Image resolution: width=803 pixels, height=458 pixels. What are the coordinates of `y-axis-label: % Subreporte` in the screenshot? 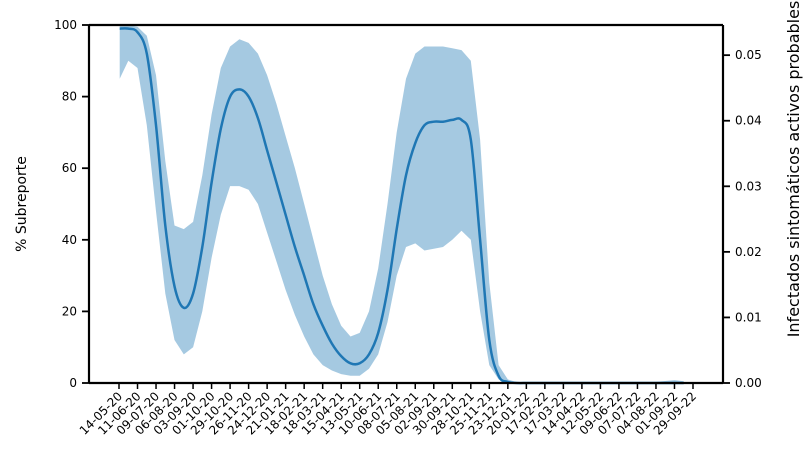 It's located at (22, 204).